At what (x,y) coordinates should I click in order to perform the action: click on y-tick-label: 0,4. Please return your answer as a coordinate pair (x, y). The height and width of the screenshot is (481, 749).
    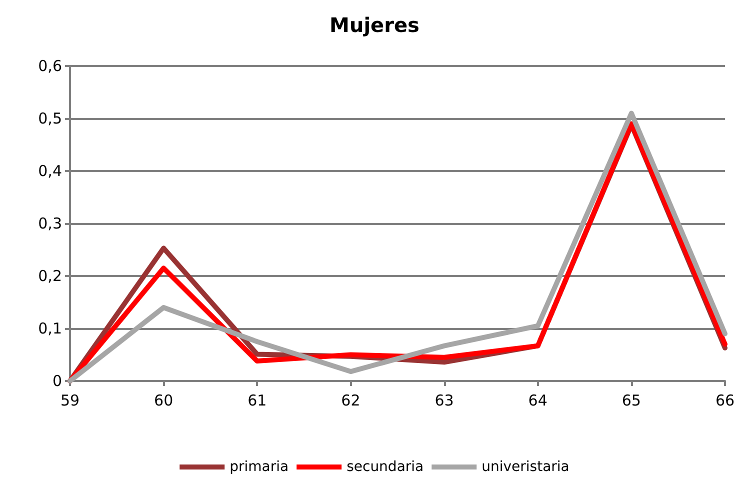
    Looking at the image, I should click on (50, 171).